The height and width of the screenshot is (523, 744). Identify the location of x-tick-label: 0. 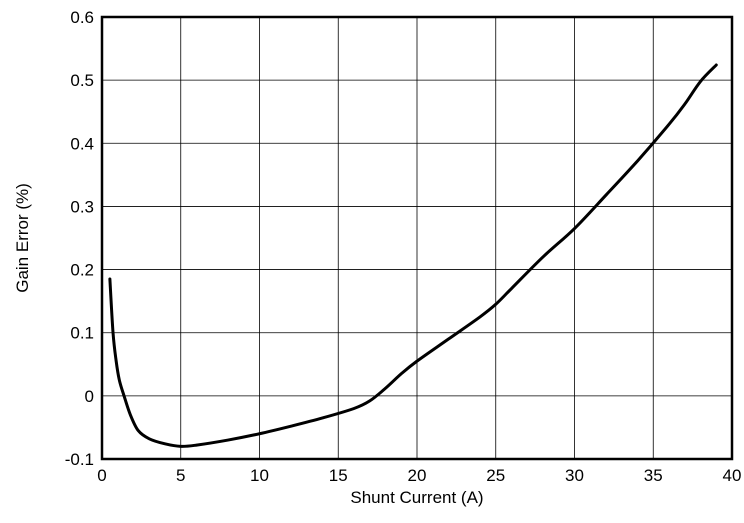
(101, 475).